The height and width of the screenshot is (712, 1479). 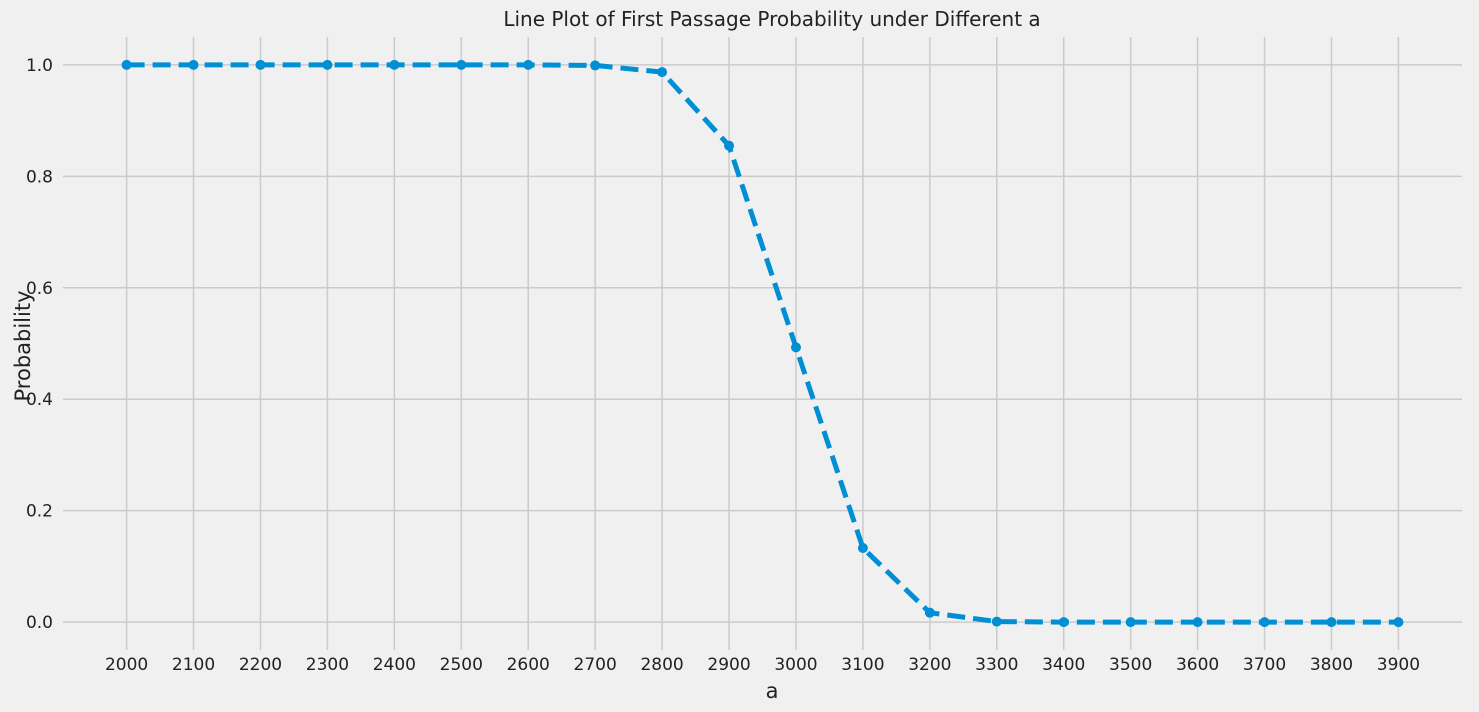 I want to click on x-tick-label: 2500, so click(x=461, y=665).